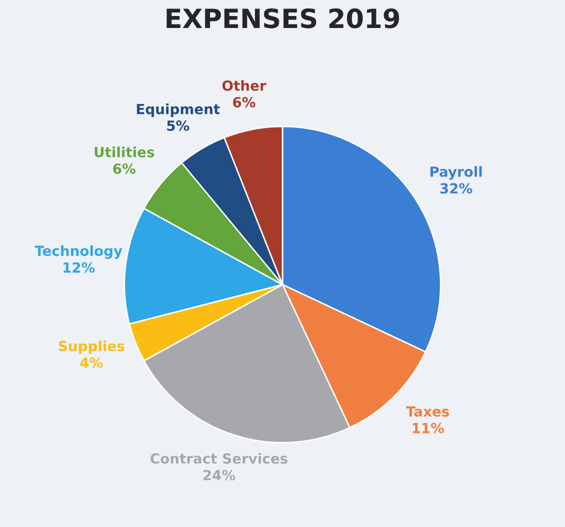 The image size is (565, 527). What do you see at coordinates (178, 125) in the screenshot?
I see `data-label: 5%` at bounding box center [178, 125].